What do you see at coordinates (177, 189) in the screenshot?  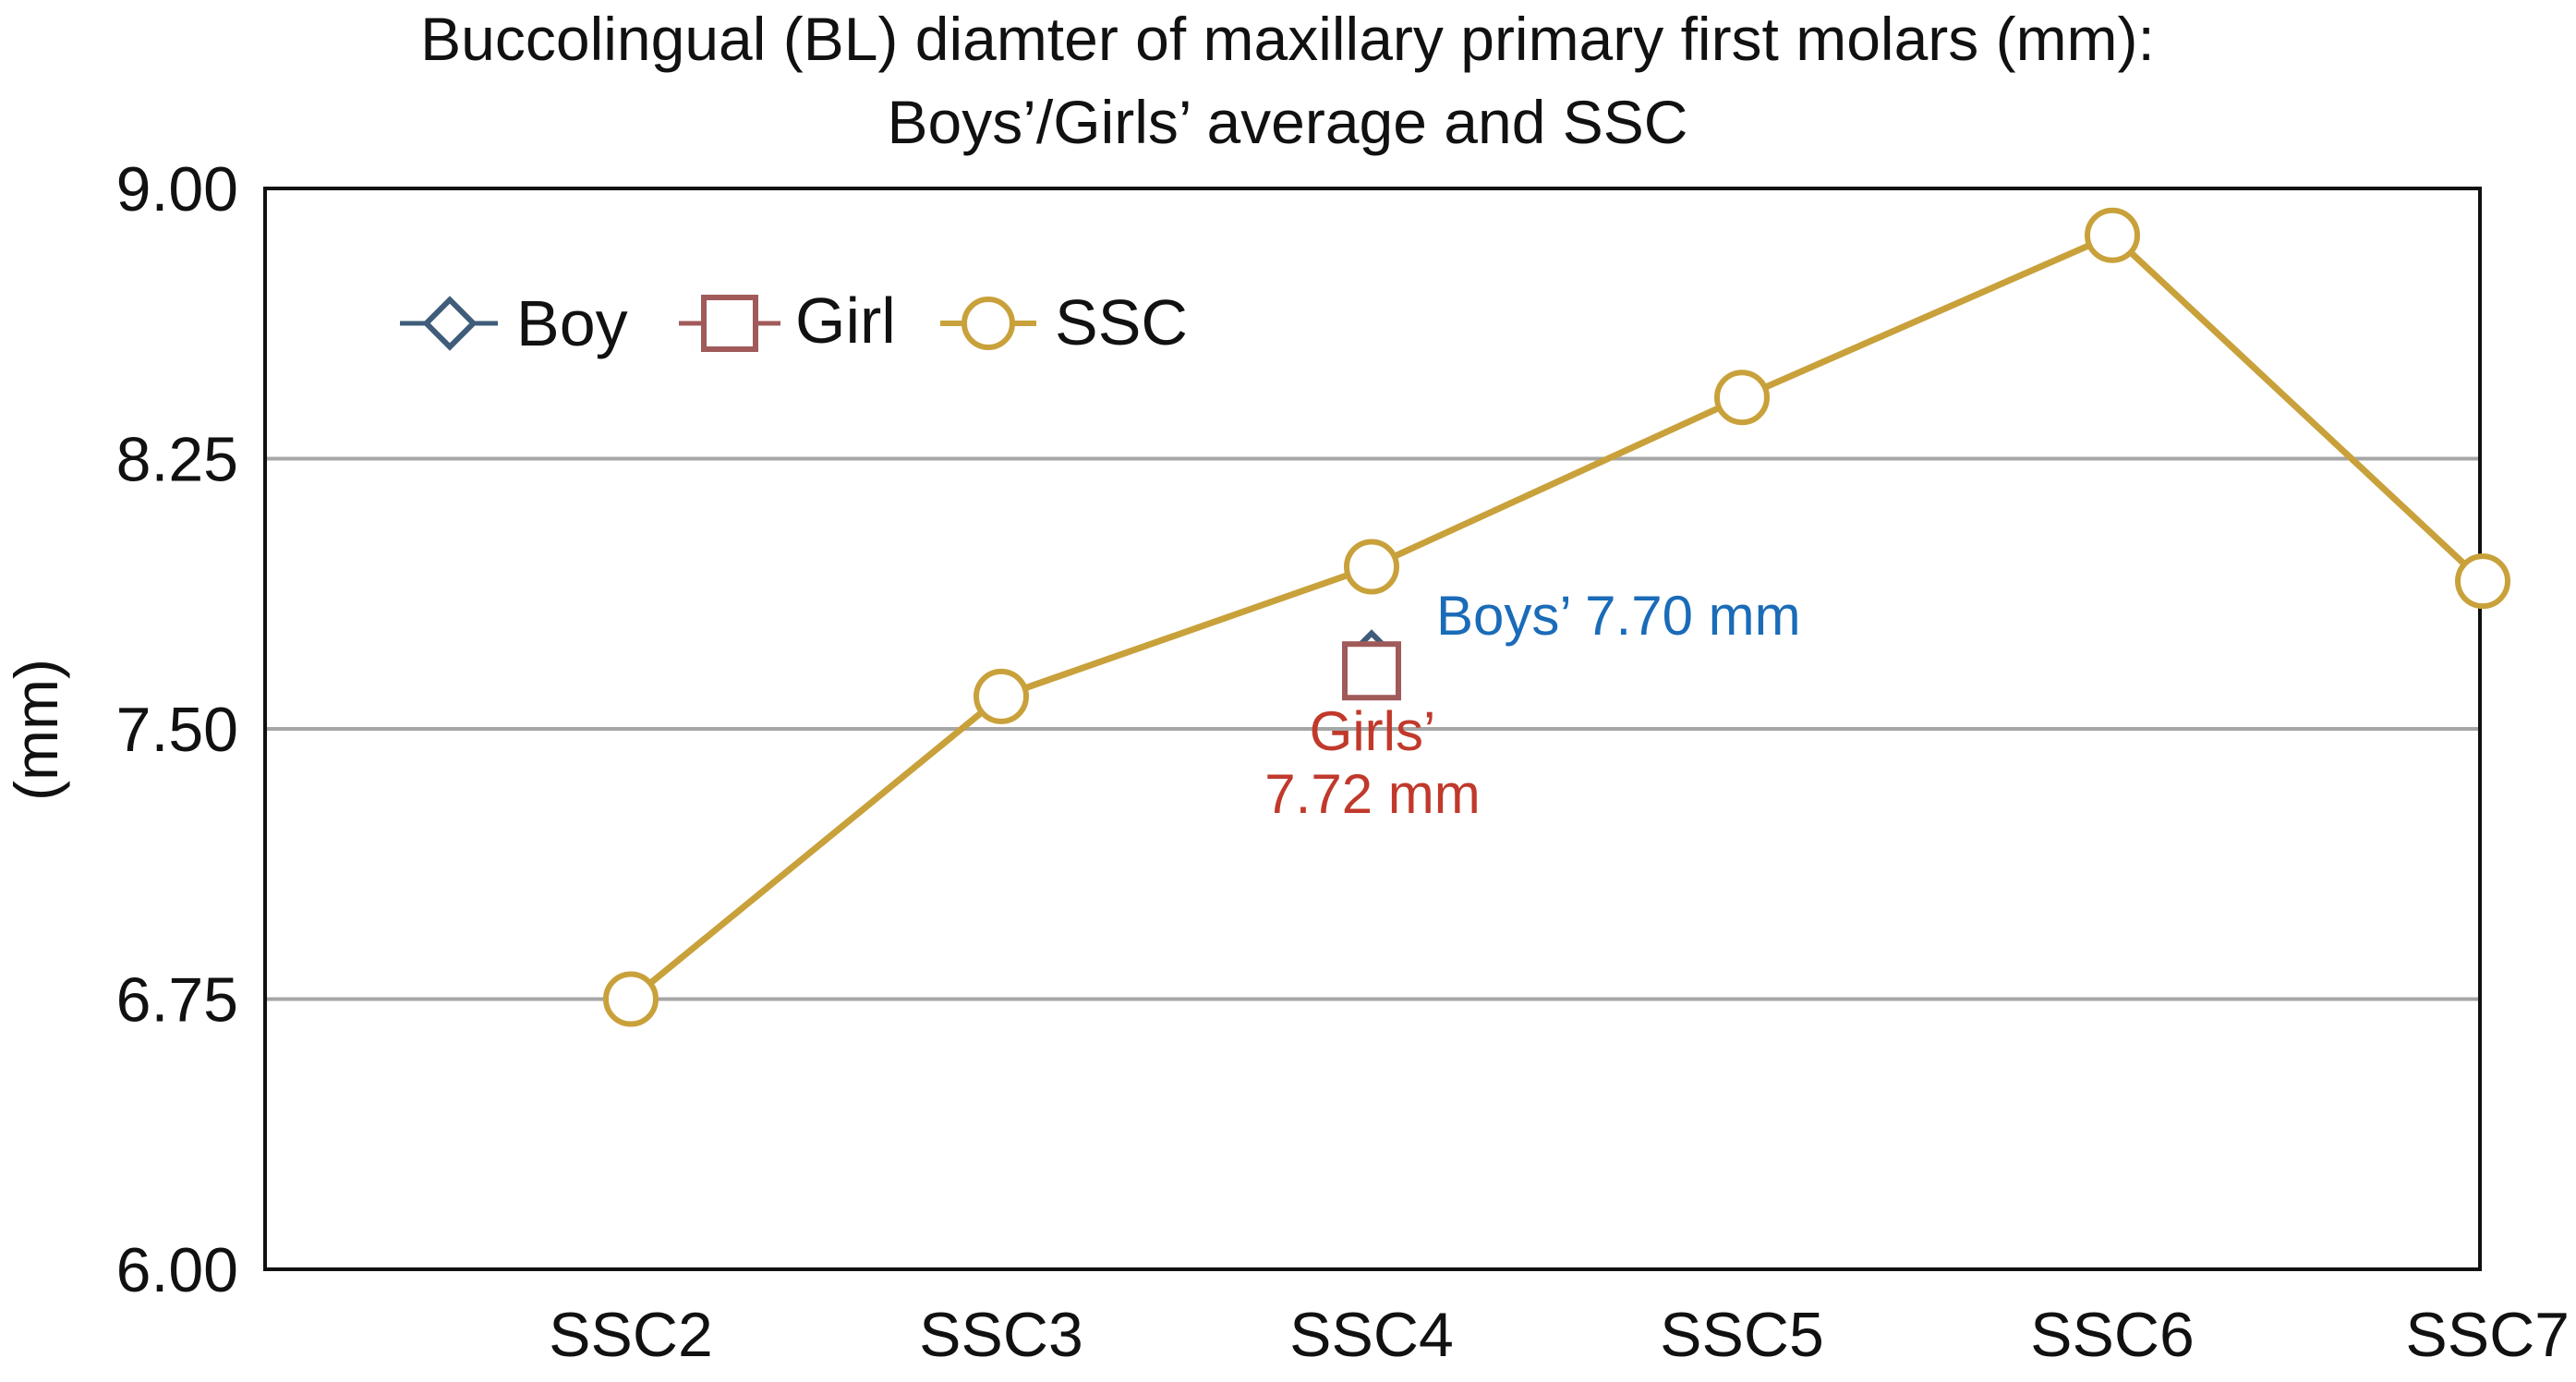 I see `y-tick-label-9.00: 9.00` at bounding box center [177, 189].